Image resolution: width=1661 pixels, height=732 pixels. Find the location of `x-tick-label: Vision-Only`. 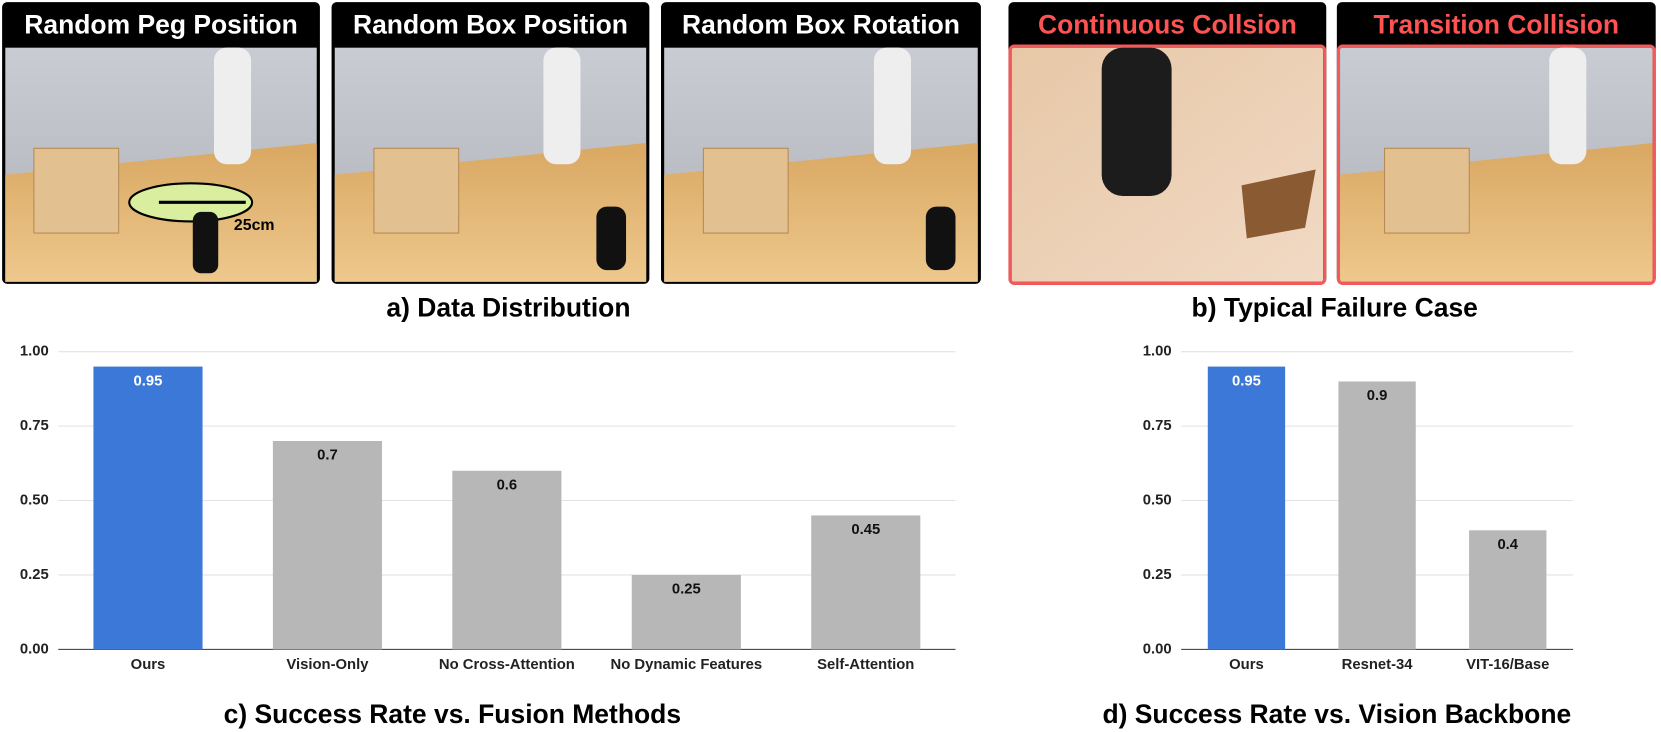

x-tick-label: Vision-Only is located at coordinates (327, 665).